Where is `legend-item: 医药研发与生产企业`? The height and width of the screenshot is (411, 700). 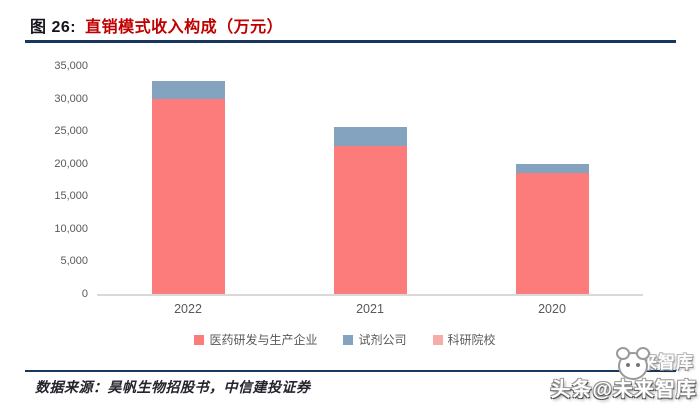 legend-item: 医药研发与生产企业 is located at coordinates (255, 339).